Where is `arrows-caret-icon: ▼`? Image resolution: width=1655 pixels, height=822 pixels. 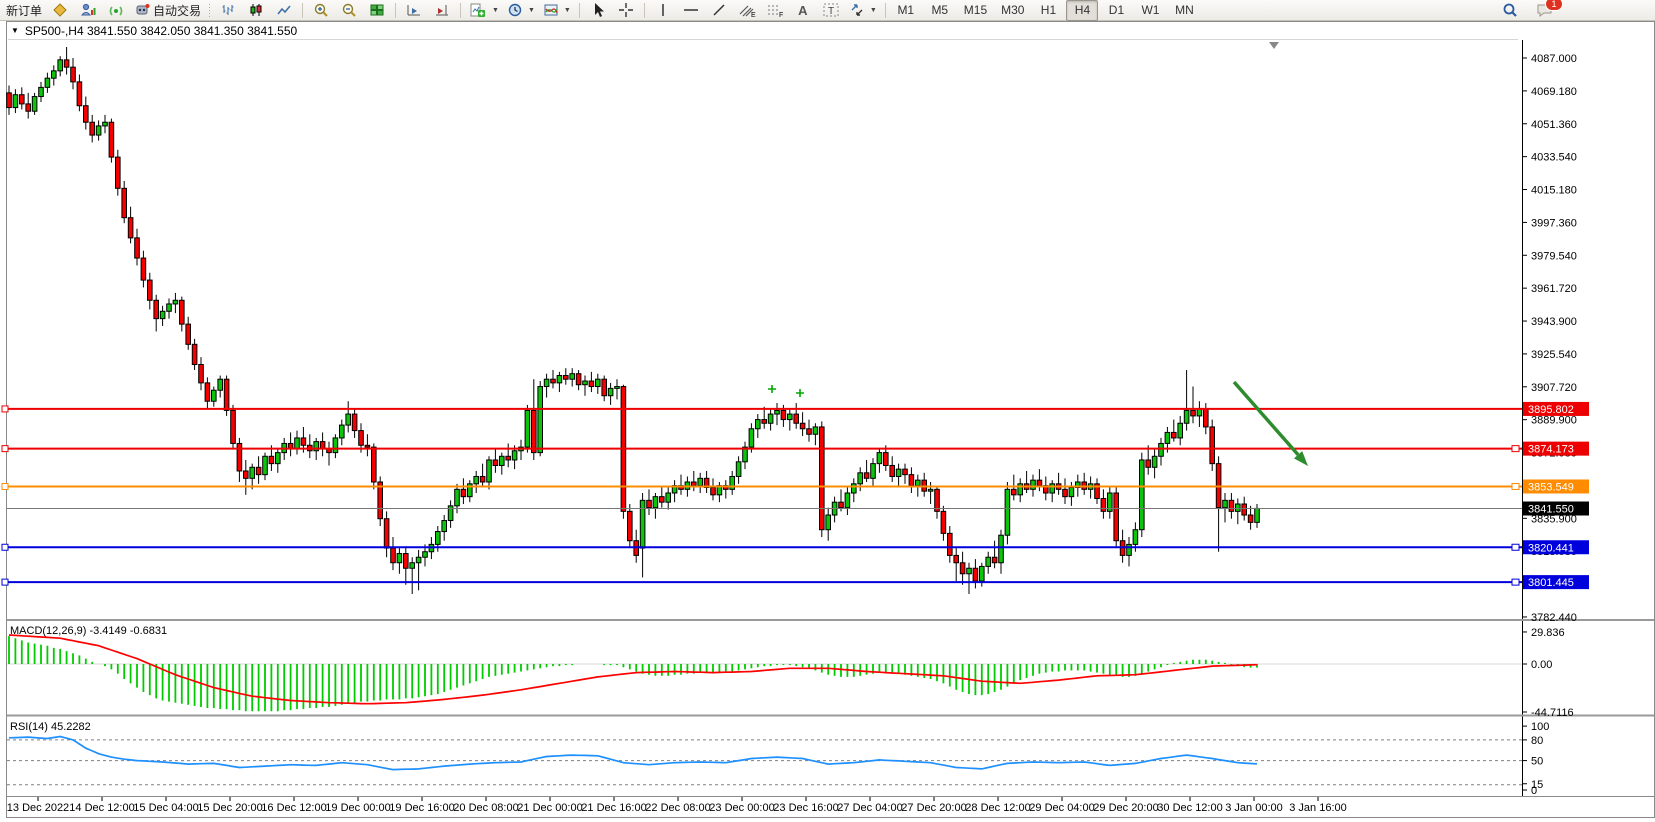 arrows-caret-icon: ▼ is located at coordinates (873, 10).